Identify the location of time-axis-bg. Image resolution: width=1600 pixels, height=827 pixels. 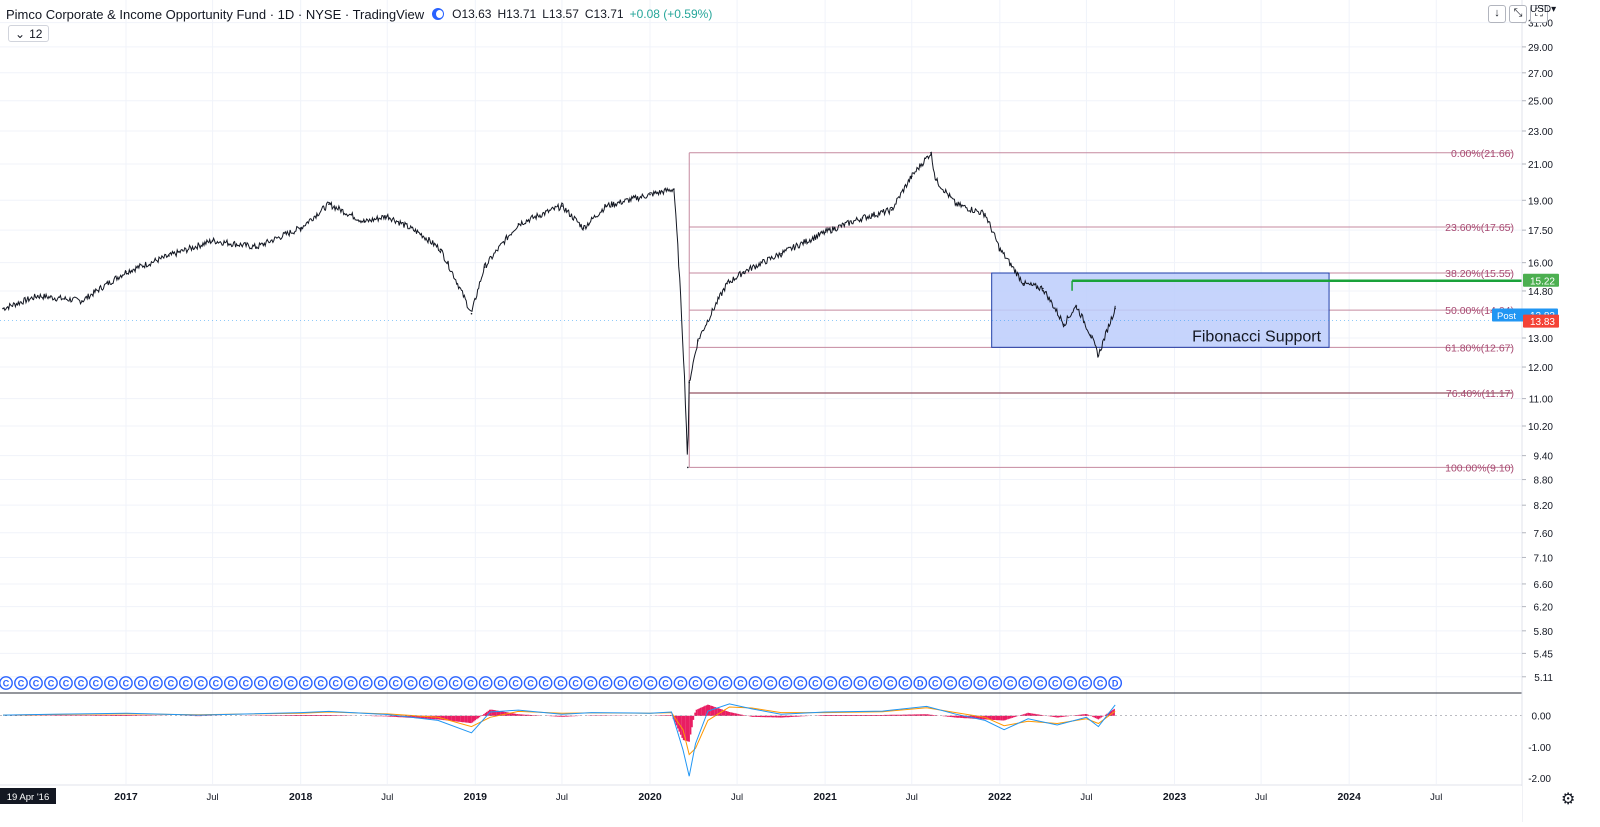
(761, 804).